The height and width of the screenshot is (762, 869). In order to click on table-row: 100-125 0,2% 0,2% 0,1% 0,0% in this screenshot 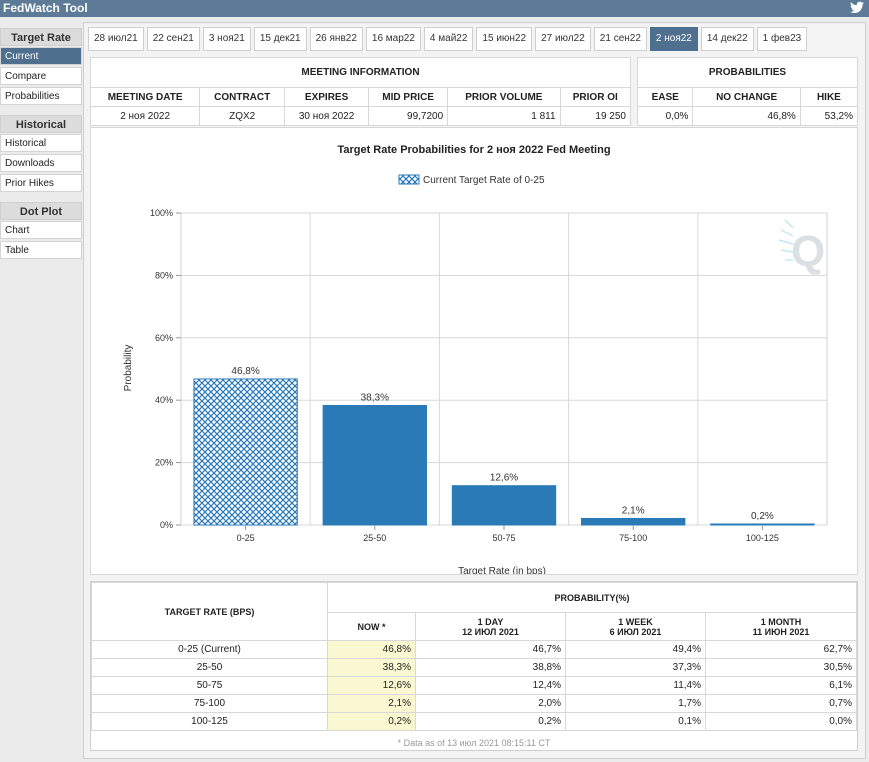, I will do `click(474, 721)`.